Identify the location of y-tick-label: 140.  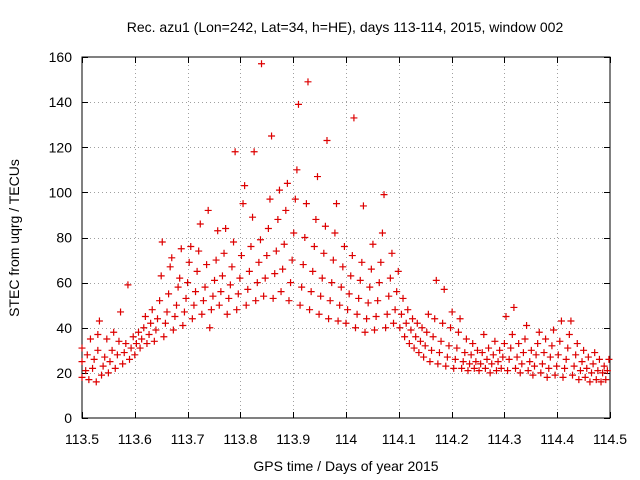
(61, 102).